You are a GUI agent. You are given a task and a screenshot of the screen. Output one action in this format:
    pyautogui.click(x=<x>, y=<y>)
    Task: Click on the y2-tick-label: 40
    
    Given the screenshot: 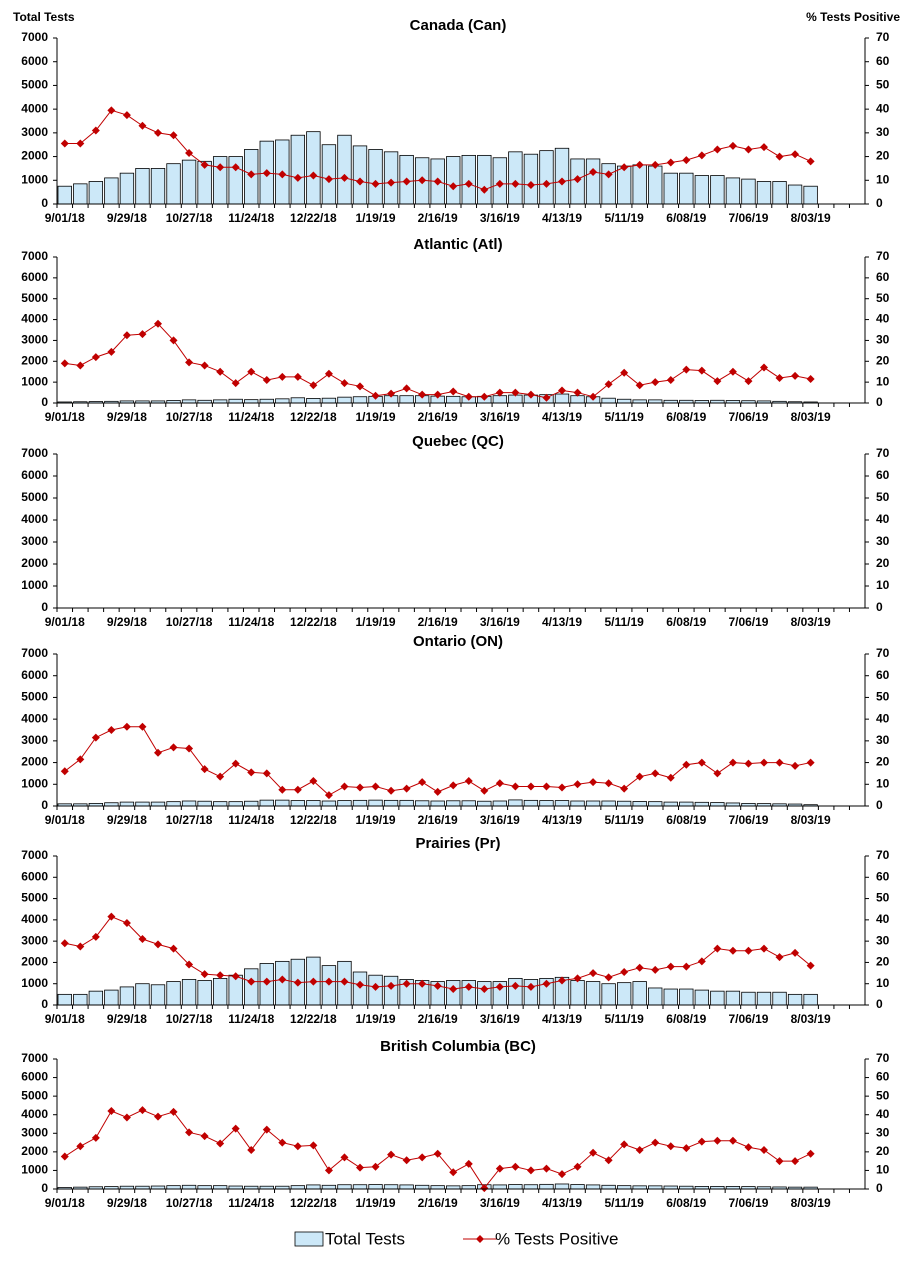 What is the action you would take?
    pyautogui.click(x=883, y=319)
    